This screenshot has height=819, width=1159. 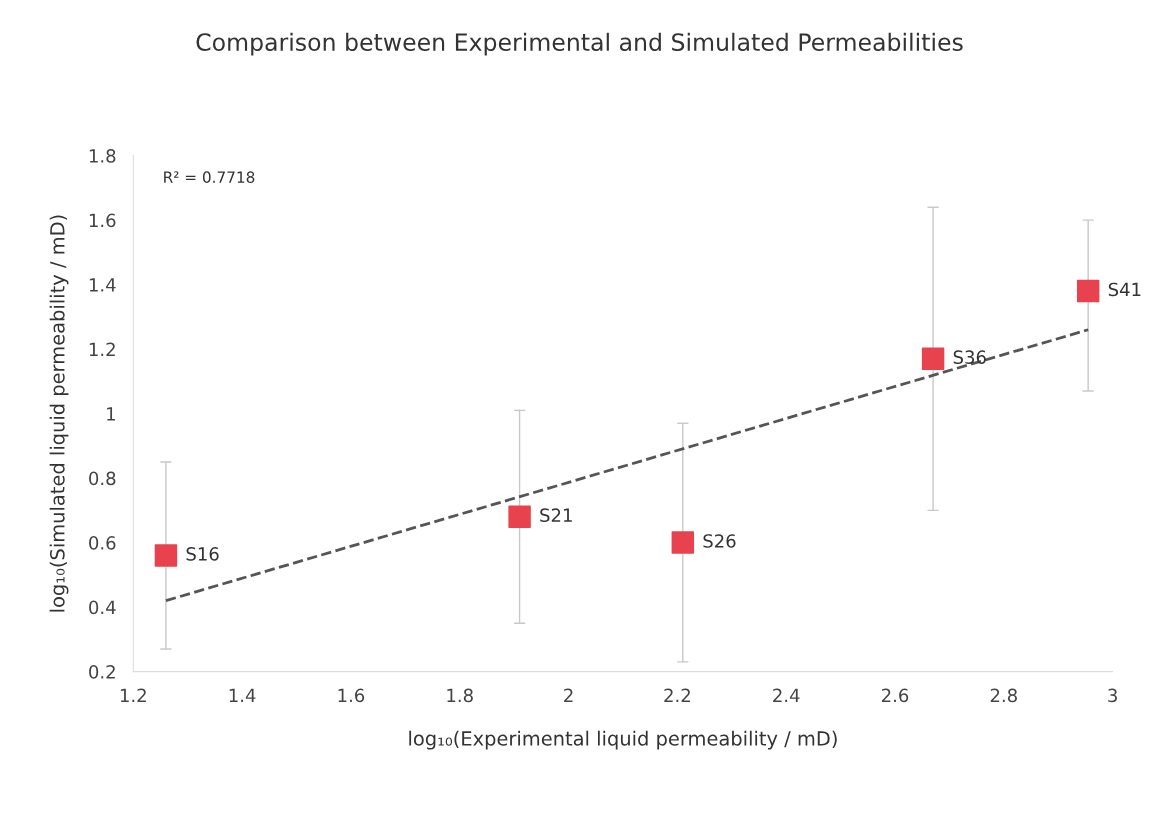 What do you see at coordinates (786, 695) in the screenshot?
I see `x-tick-label: 2.4` at bounding box center [786, 695].